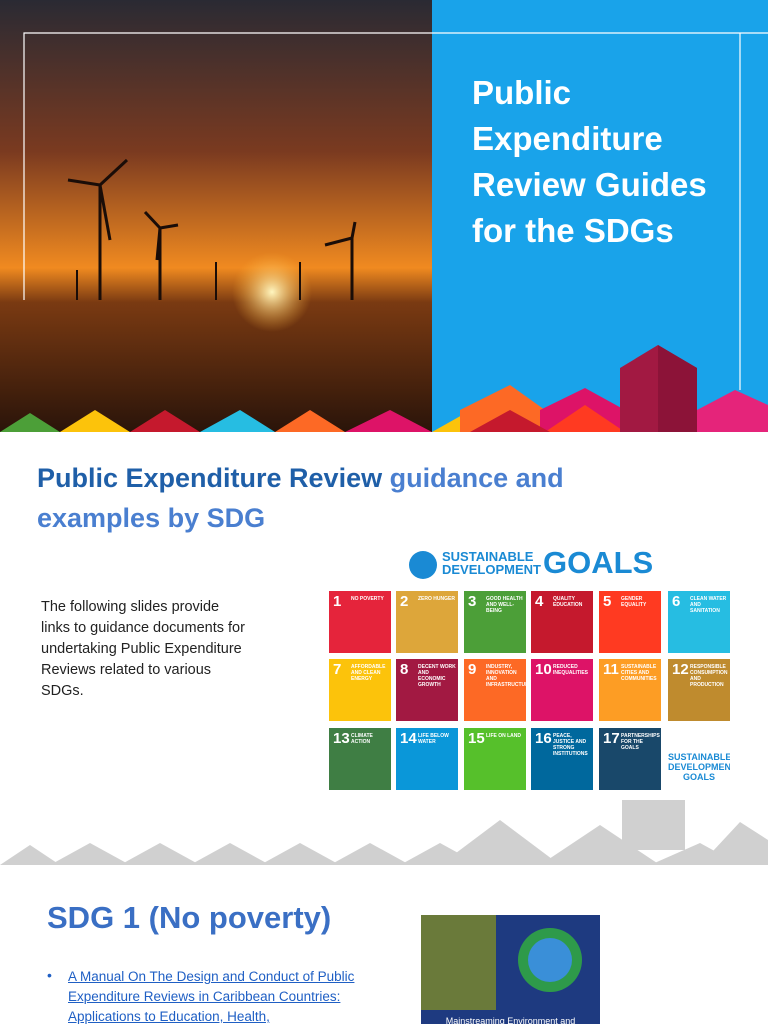 This screenshot has height=1027, width=768. What do you see at coordinates (472, 601) in the screenshot?
I see `goal-number: 3` at bounding box center [472, 601].